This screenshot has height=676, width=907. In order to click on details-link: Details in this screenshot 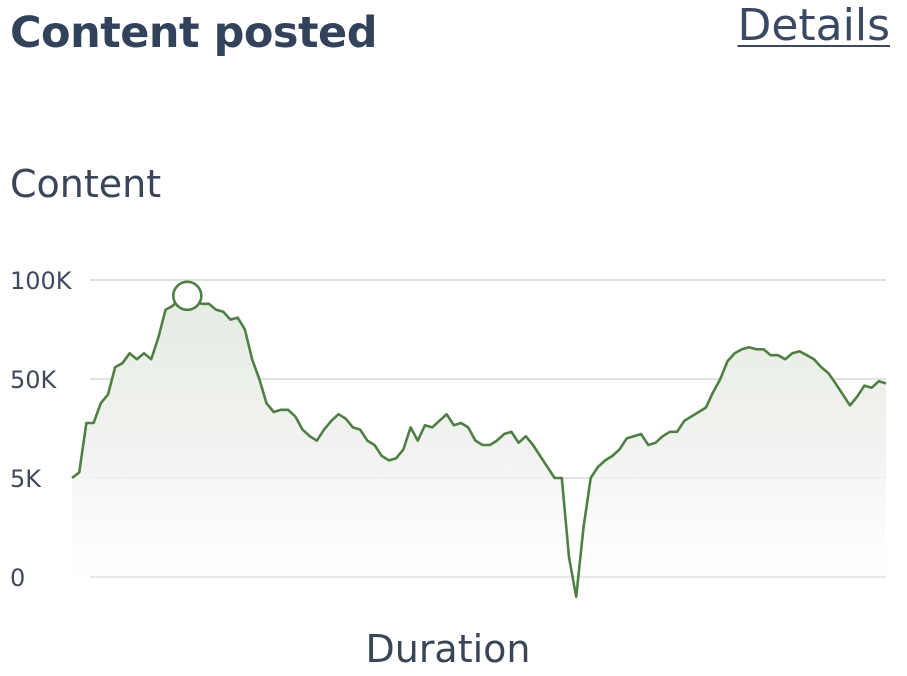, I will do `click(813, 25)`.